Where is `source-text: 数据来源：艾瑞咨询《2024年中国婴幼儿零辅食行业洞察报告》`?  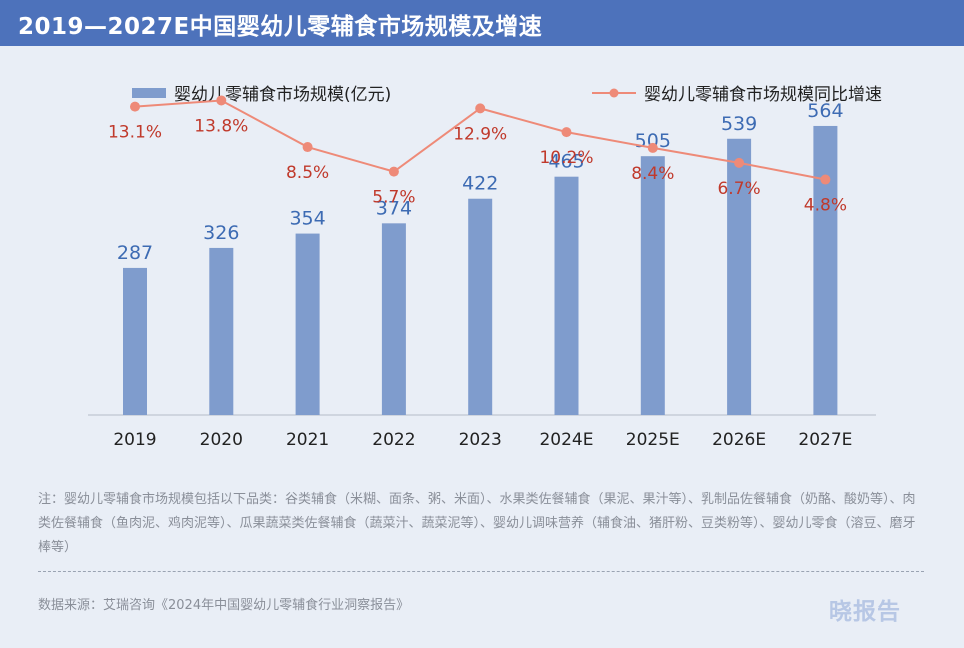 source-text: 数据来源：艾瑞咨询《2024年中国婴幼儿零辅食行业洞察报告》 is located at coordinates (224, 605).